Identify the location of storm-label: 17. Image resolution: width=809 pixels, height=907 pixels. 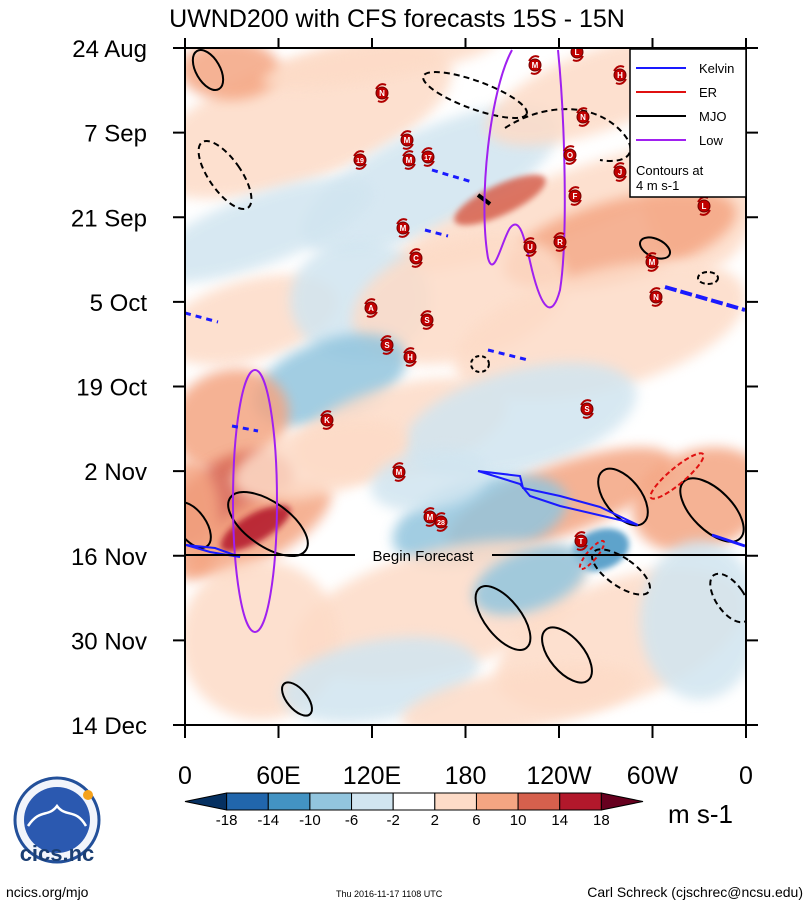
(428, 158).